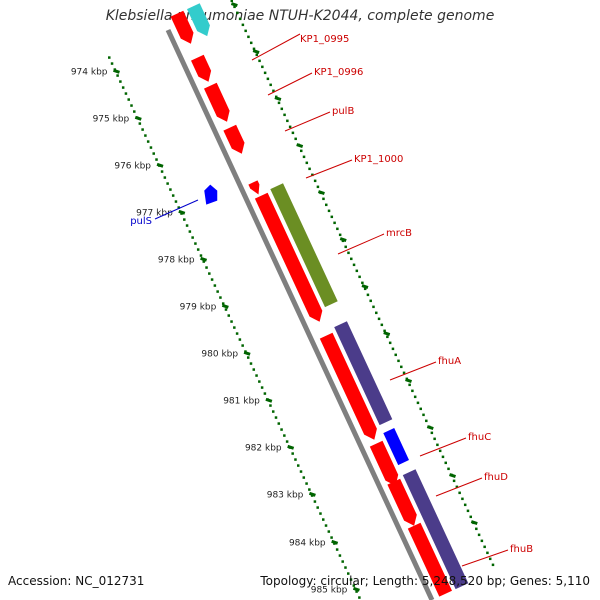 This screenshot has height=600, width=600. Describe the element at coordinates (521, 549) in the screenshot. I see `gene-label: fhuB` at that location.